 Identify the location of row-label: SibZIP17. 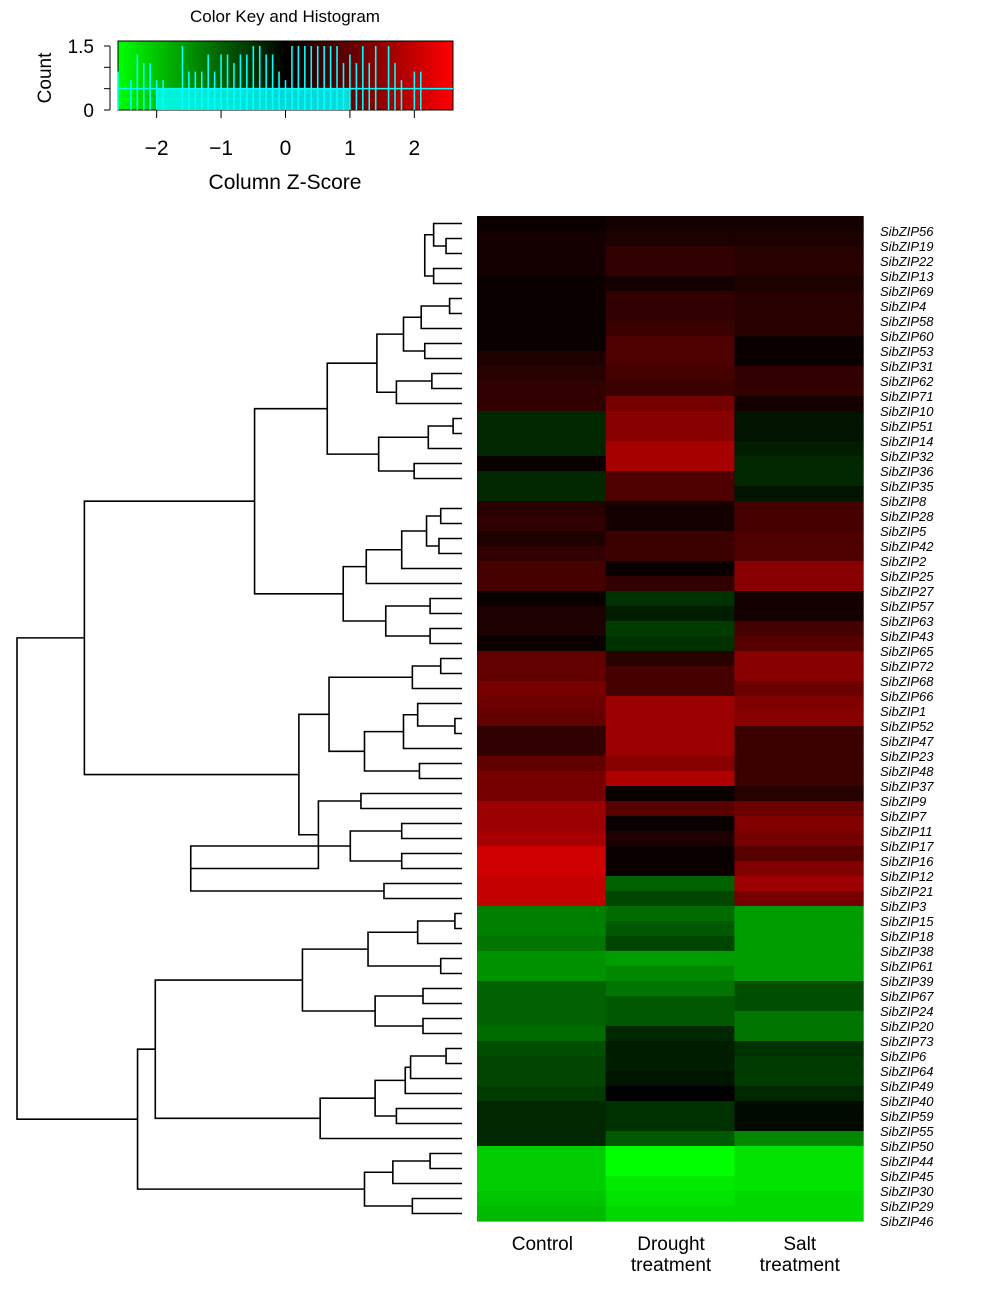
(907, 846).